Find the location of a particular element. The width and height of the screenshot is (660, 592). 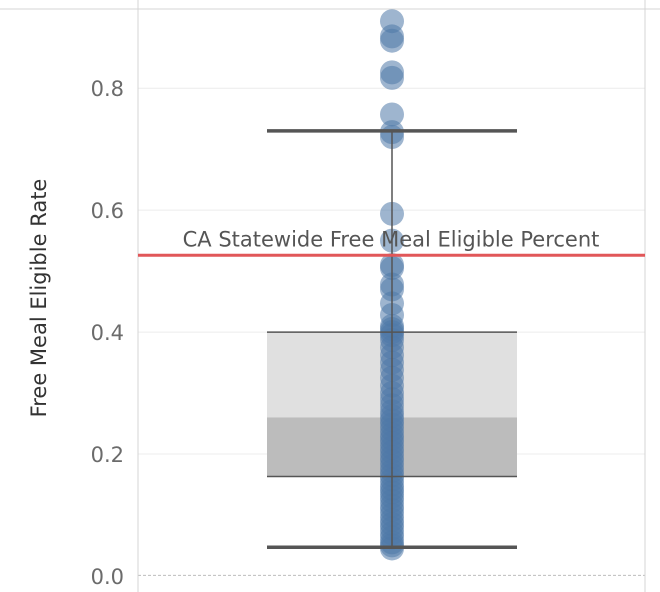

y-axis-ticks: 0.0 0.2 0.4 0.6 0.8 is located at coordinates (107, 333).